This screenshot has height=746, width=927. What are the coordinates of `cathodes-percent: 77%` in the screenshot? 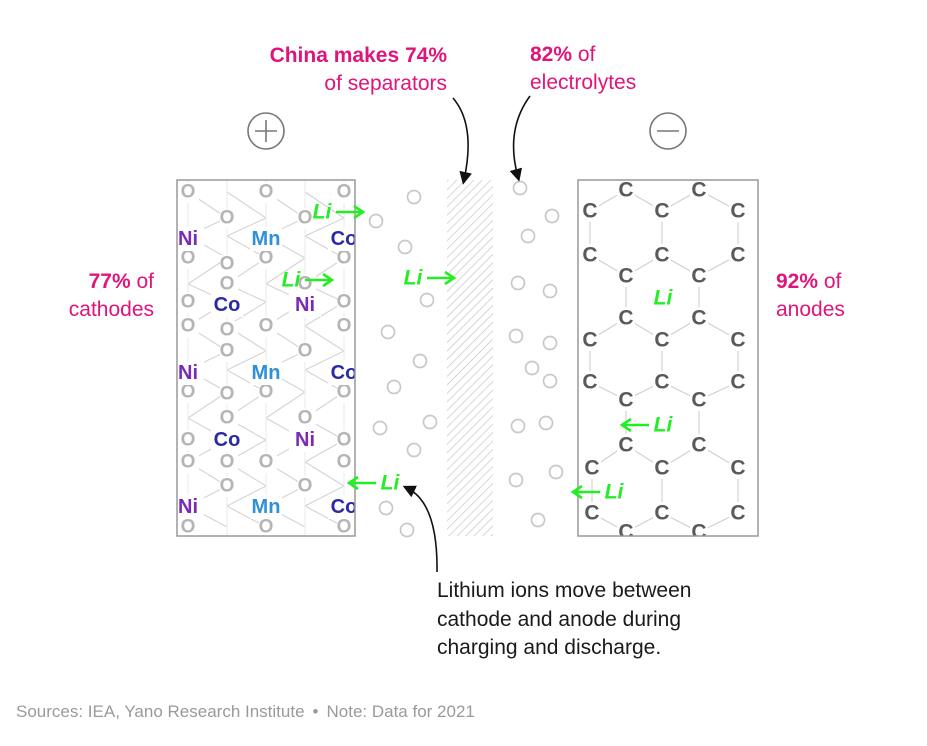 It's located at (109, 281).